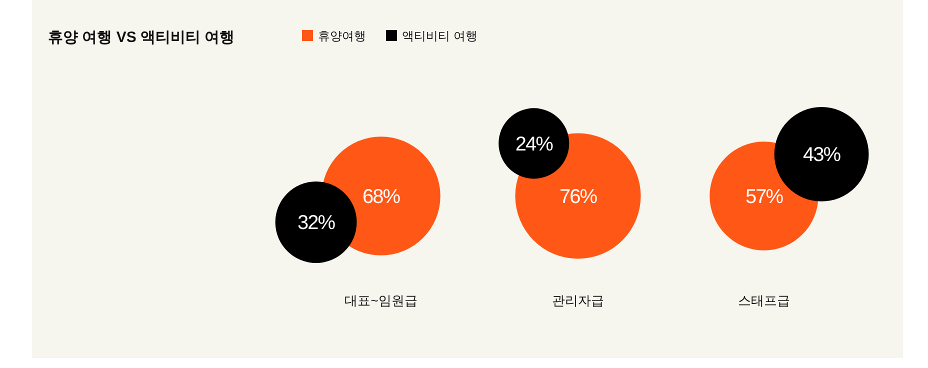 Image resolution: width=928 pixels, height=368 pixels. I want to click on data-label: 43%, so click(822, 155).